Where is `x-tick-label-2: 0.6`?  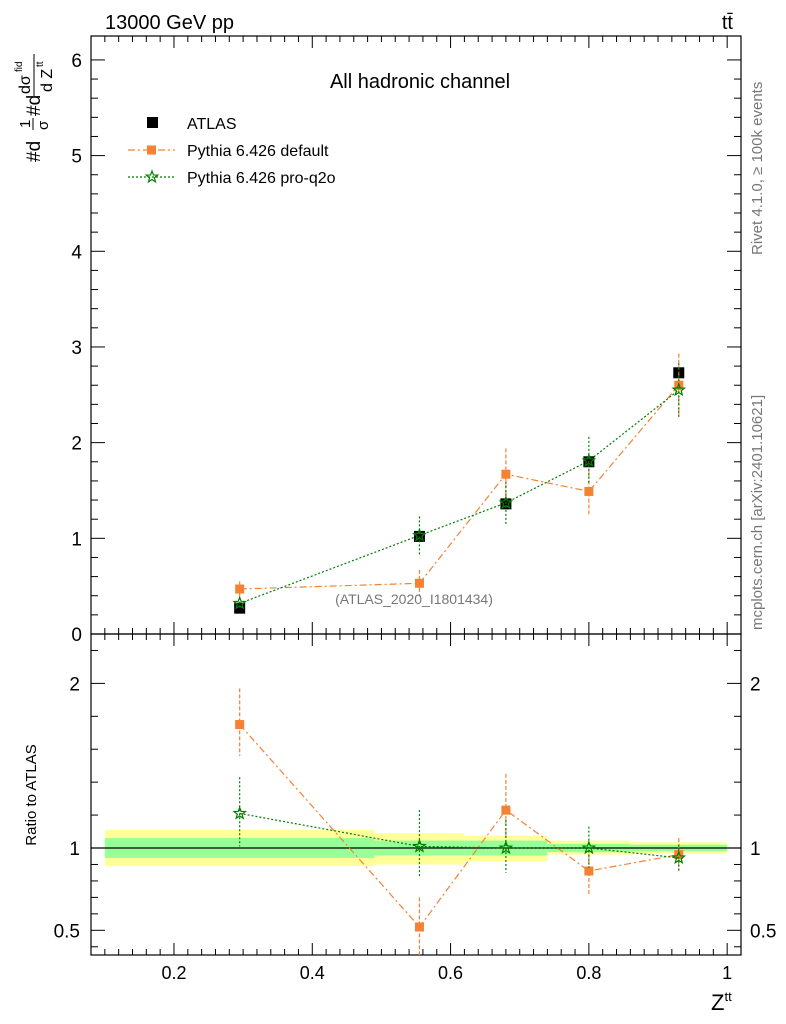 x-tick-label-2: 0.6 is located at coordinates (450, 973).